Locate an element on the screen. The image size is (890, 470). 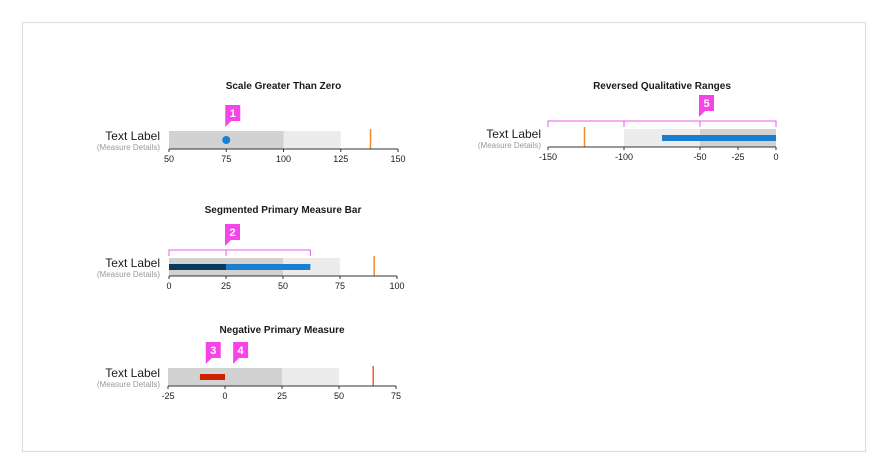
tick-label: 125 is located at coordinates (340, 159).